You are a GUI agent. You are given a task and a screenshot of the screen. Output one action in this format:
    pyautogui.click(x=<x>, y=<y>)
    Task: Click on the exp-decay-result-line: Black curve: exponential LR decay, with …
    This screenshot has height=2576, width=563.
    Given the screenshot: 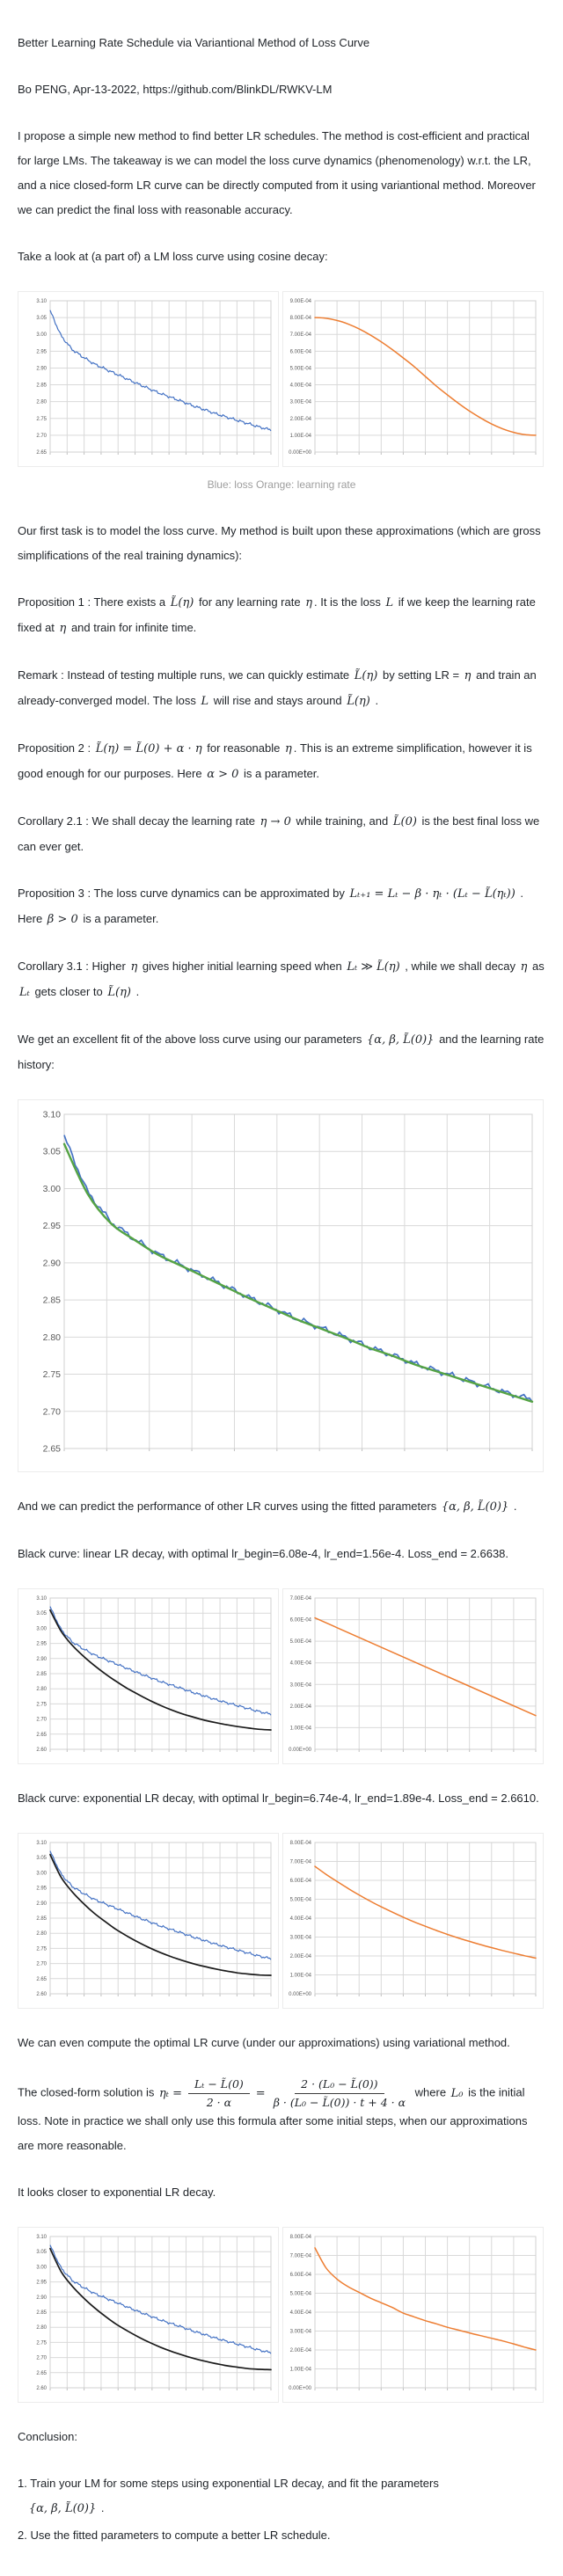 What is the action you would take?
    pyautogui.click(x=278, y=1798)
    